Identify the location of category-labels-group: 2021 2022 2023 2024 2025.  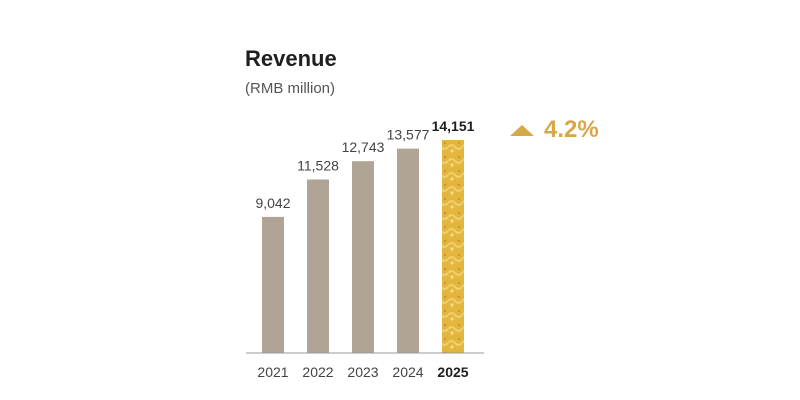
(362, 372).